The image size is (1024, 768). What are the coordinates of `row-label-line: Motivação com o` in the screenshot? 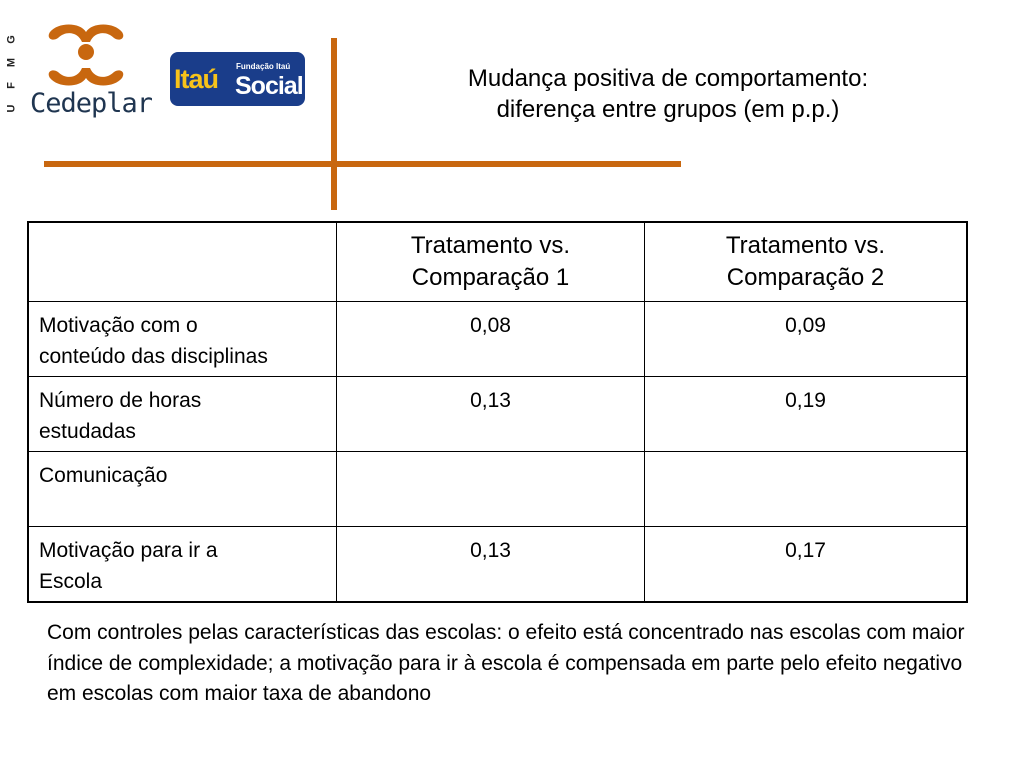 It's located at (118, 325).